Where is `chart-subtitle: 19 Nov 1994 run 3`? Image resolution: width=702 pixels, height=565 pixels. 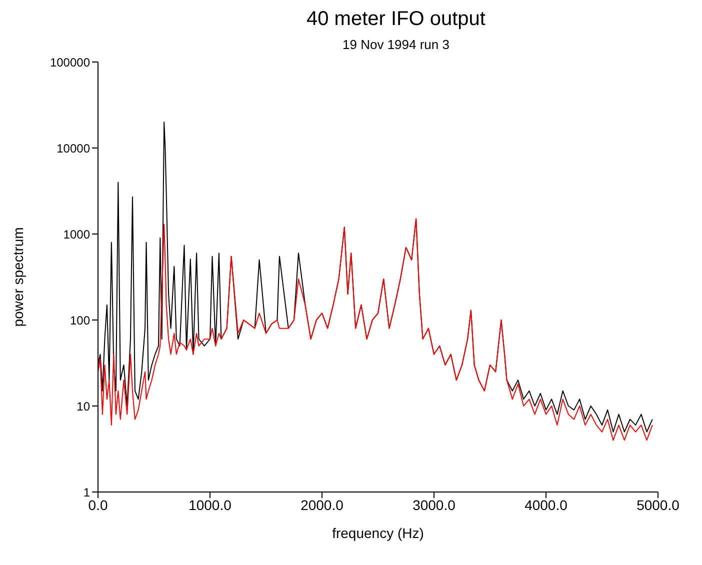 chart-subtitle: 19 Nov 1994 run 3 is located at coordinates (396, 44).